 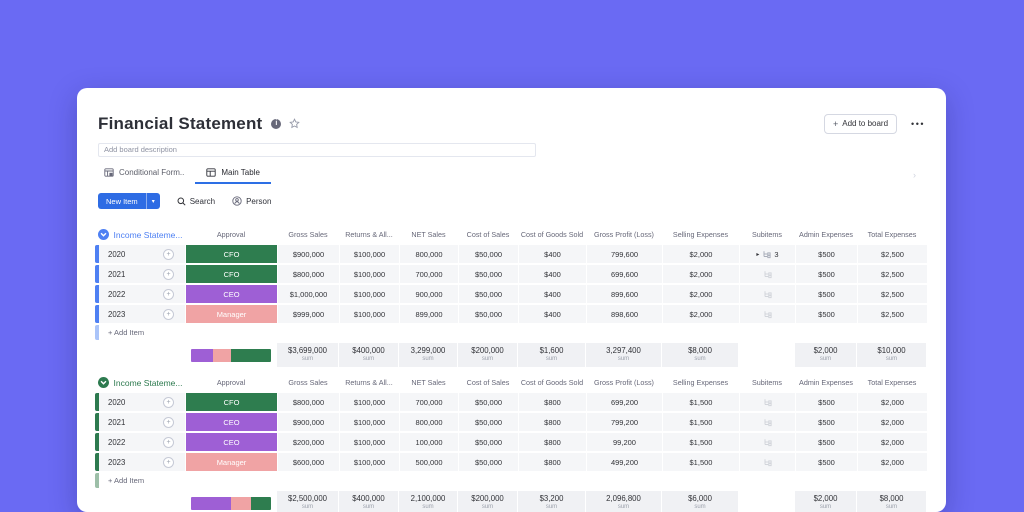 I want to click on numeric-cell: $800,000, so click(x=308, y=402).